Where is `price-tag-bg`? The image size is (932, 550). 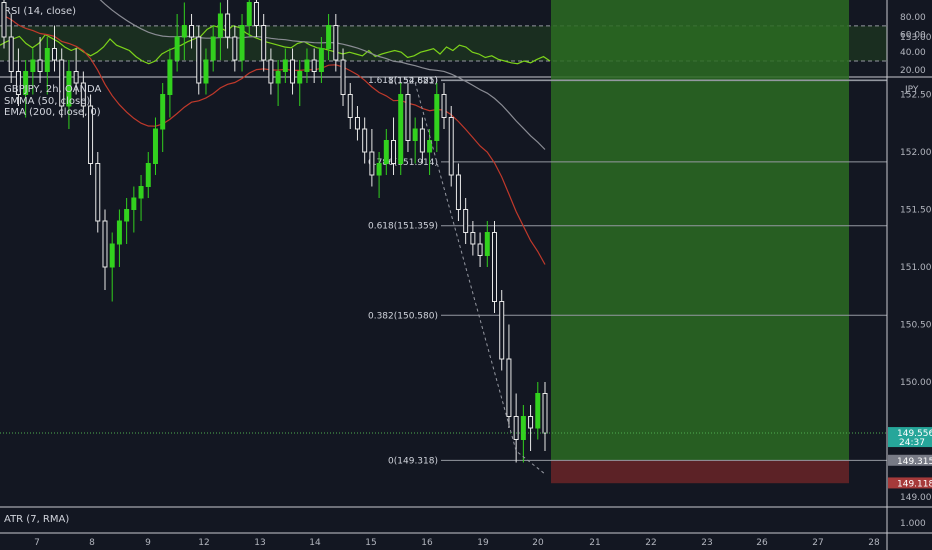 price-tag-bg is located at coordinates (910, 437).